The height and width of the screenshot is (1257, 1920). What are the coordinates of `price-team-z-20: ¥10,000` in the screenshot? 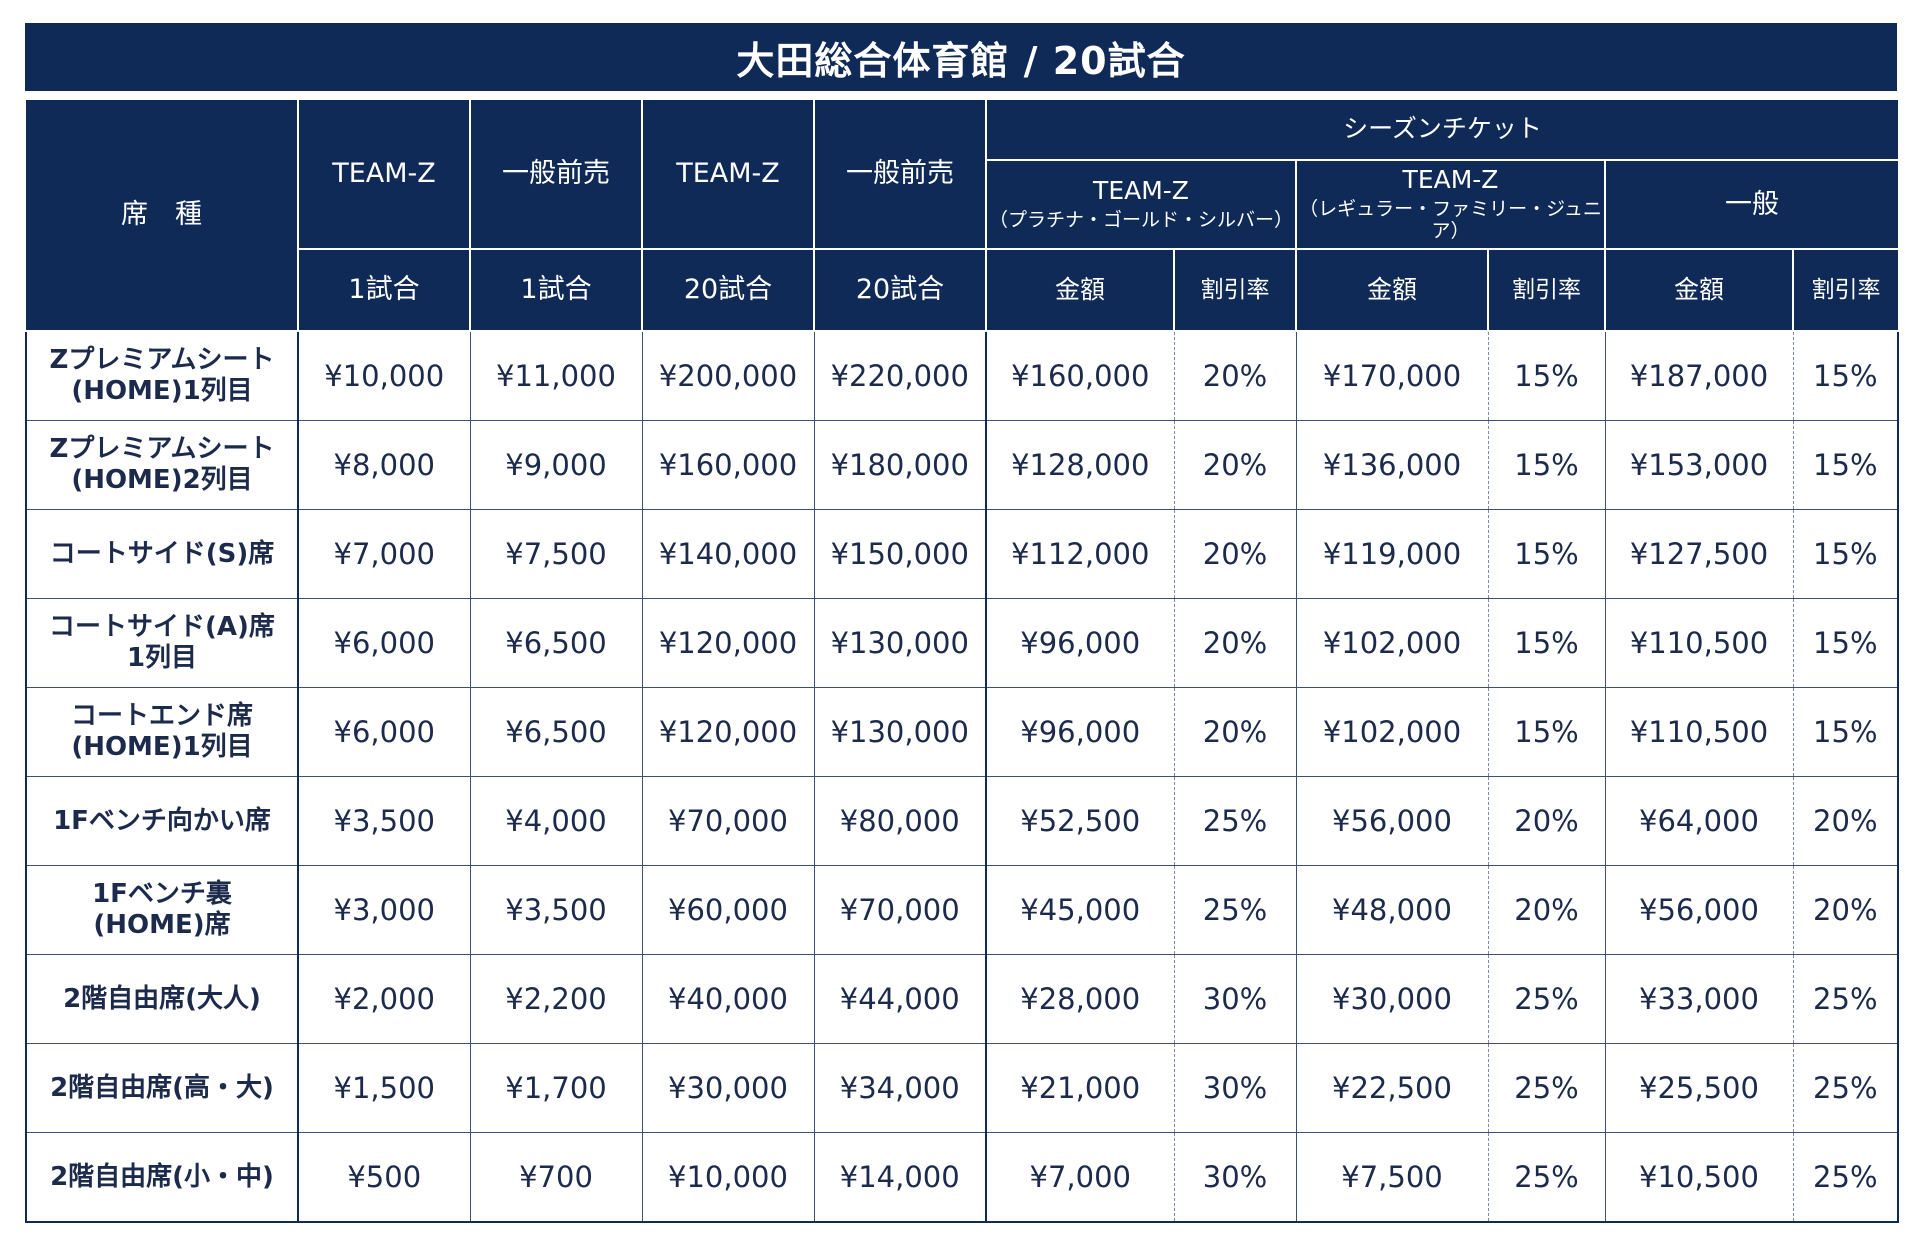 It's located at (728, 1177).